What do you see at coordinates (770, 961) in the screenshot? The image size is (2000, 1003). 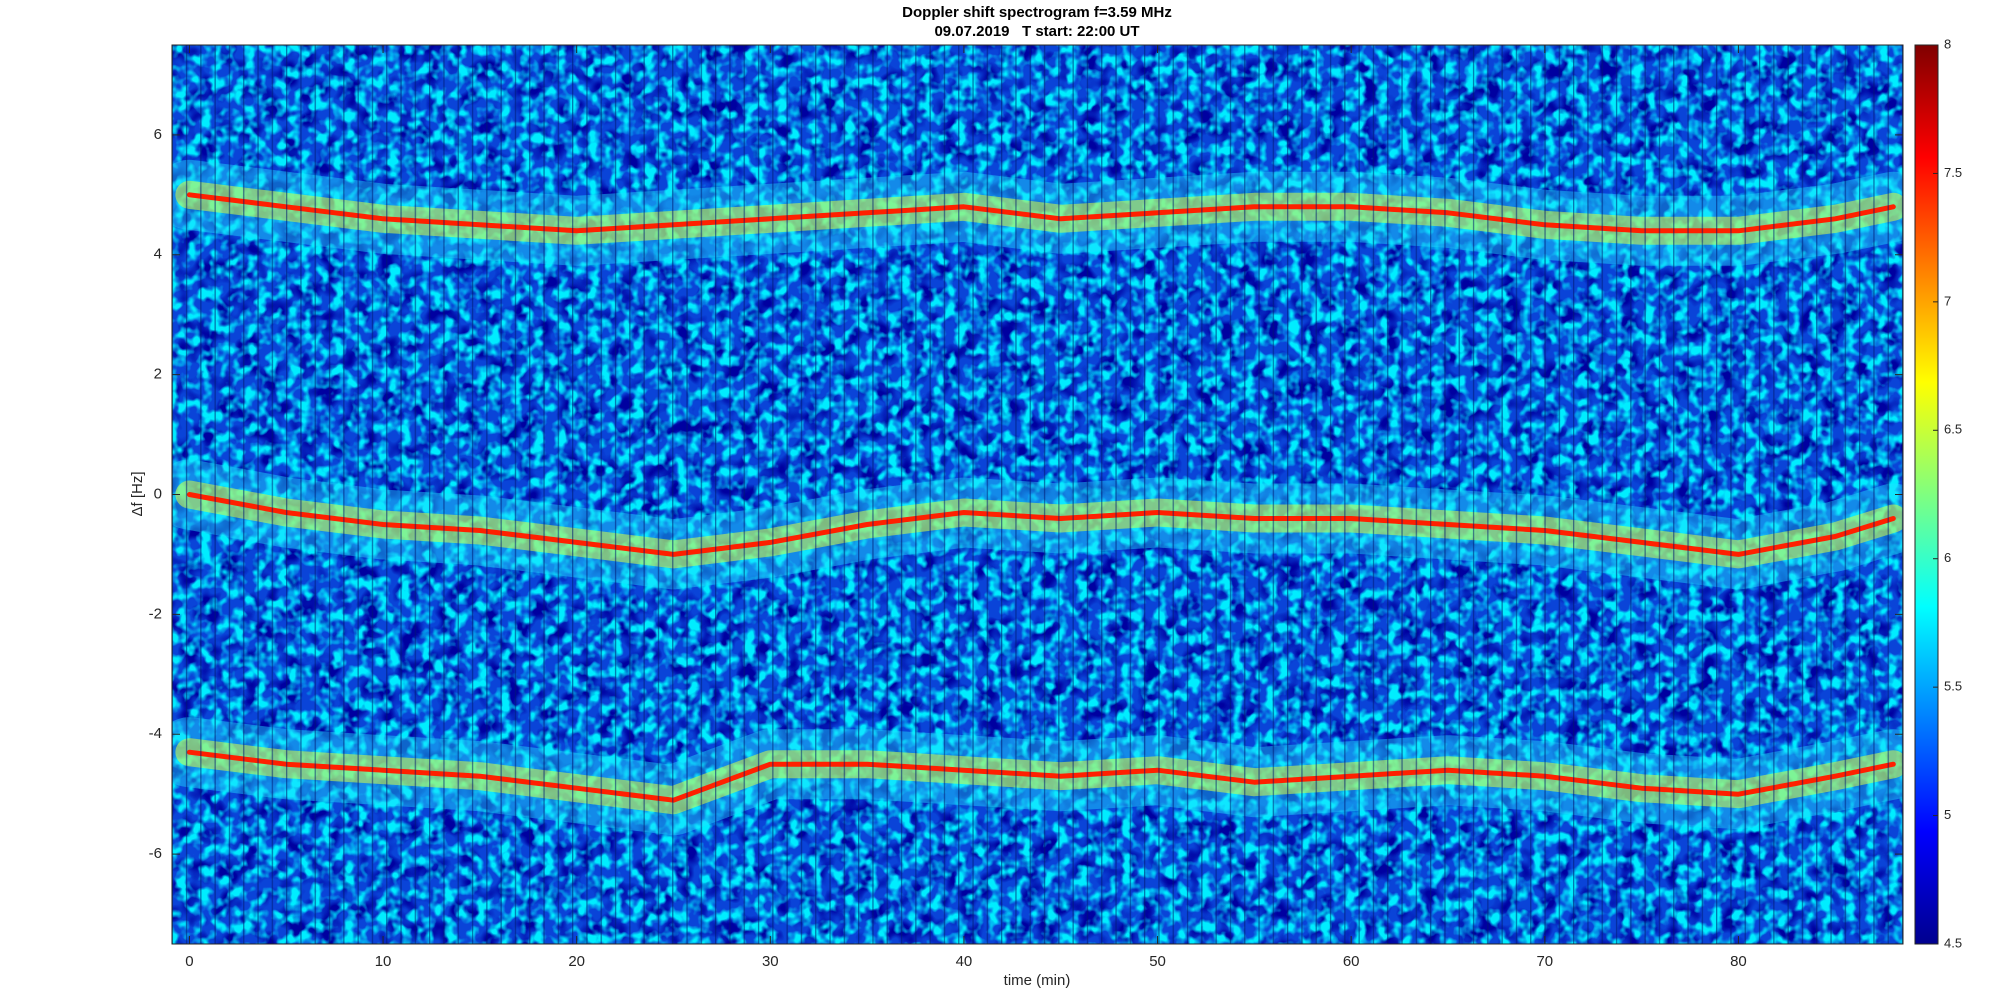 I see `x-tick-label: 30` at bounding box center [770, 961].